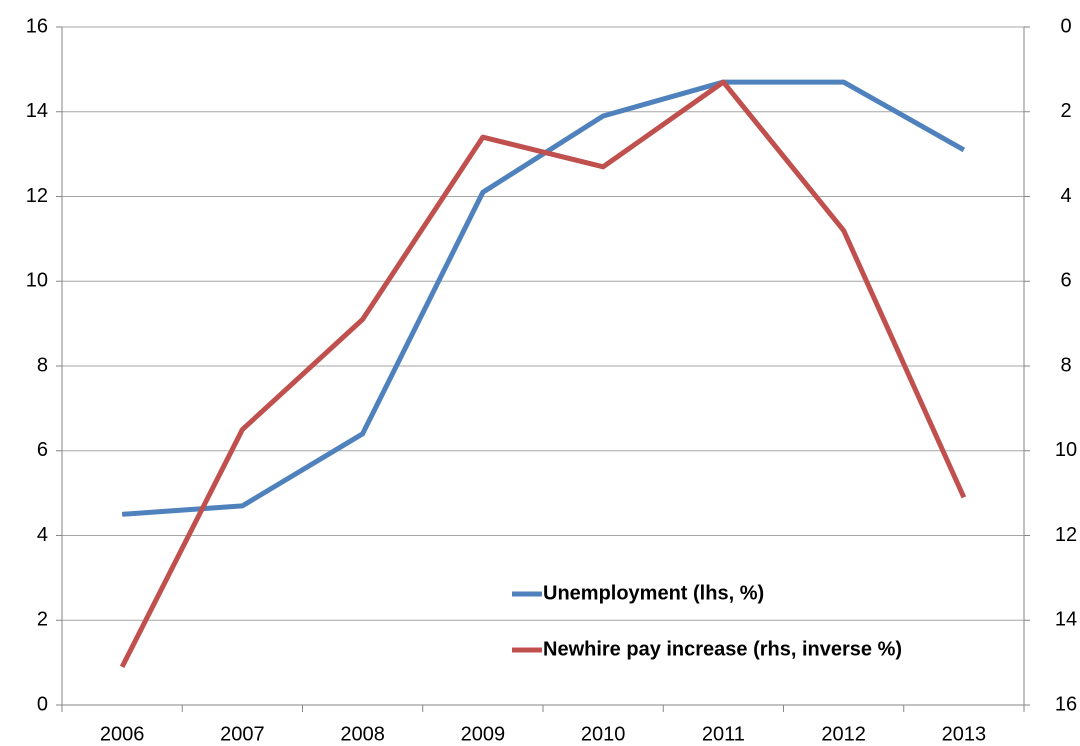 This screenshot has height=746, width=1080. Describe the element at coordinates (37, 196) in the screenshot. I see `y-tick-label: 12` at that location.